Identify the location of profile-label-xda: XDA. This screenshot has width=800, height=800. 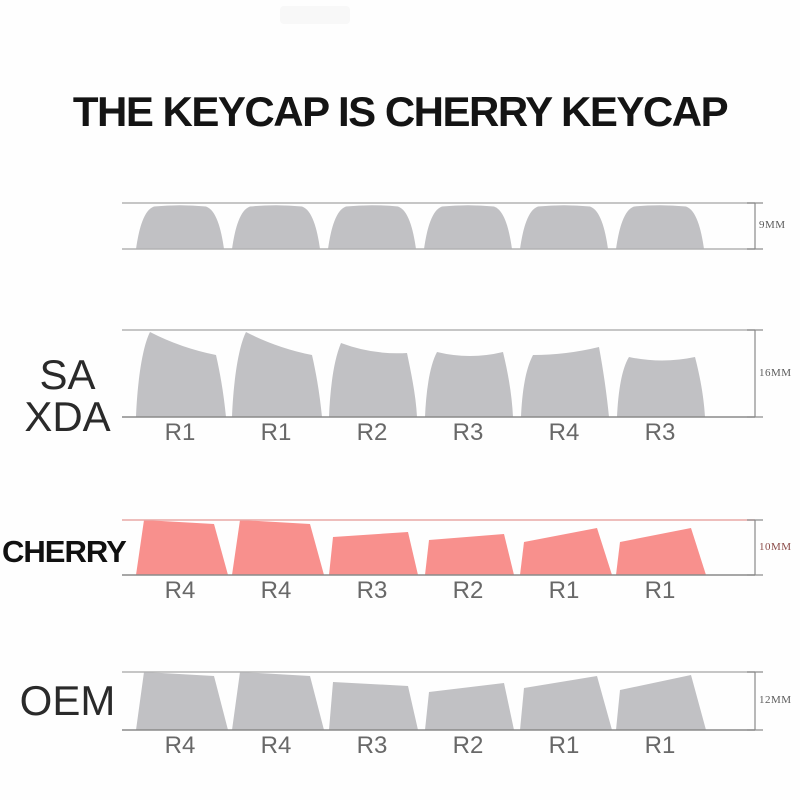
(67, 416).